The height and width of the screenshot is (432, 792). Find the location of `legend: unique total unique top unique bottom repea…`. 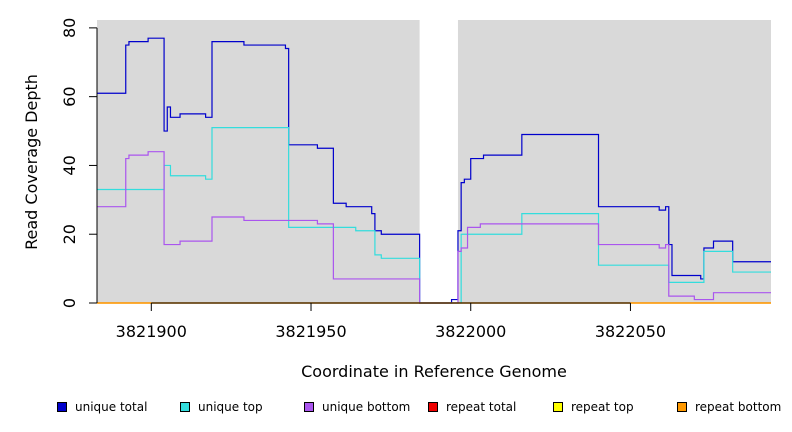

legend: unique total unique top unique bottom repea… is located at coordinates (396, 410).